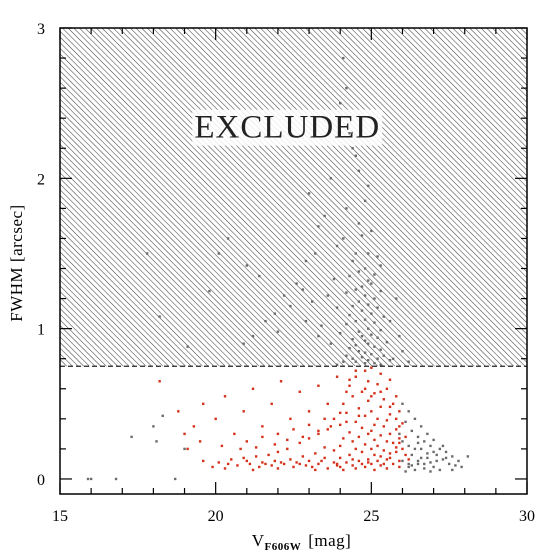 The image size is (555, 555). What do you see at coordinates (16, 262) in the screenshot?
I see `y-axis-label: FWHM [arcsec]` at bounding box center [16, 262].